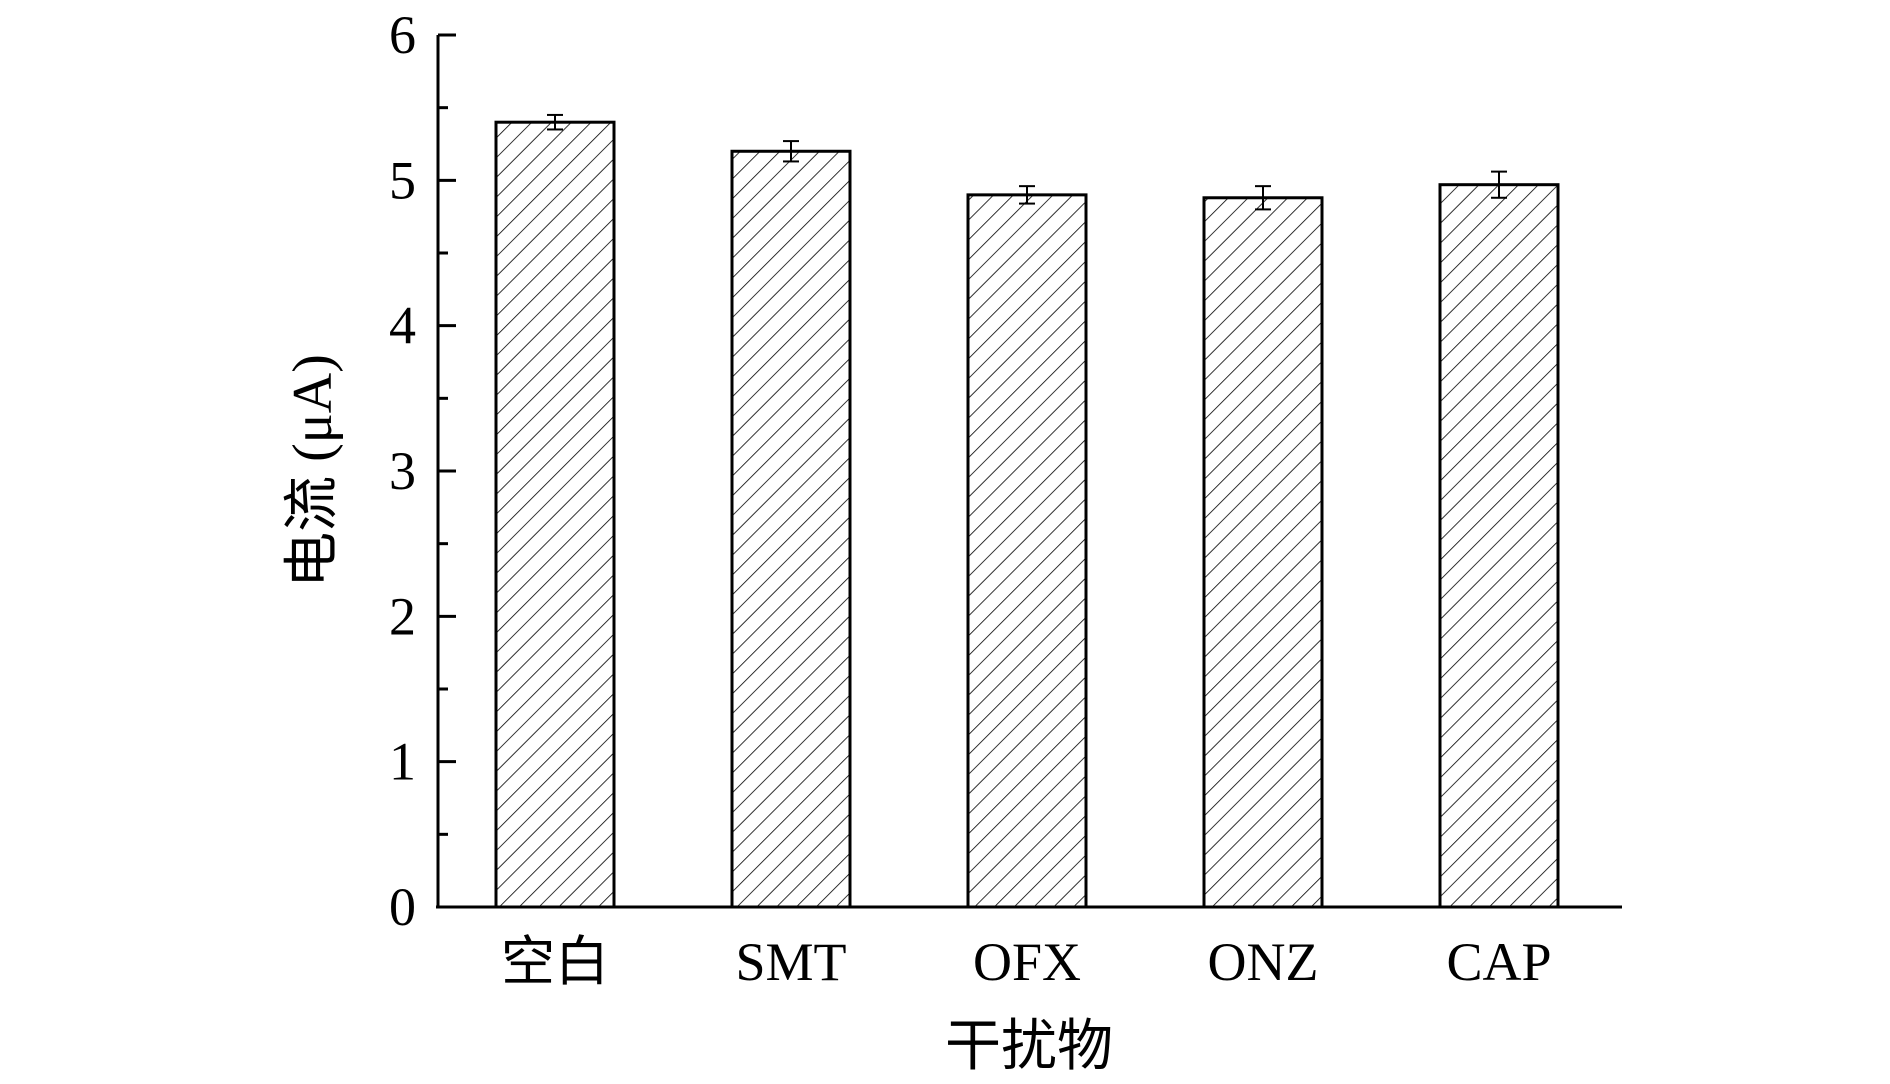  I want to click on y-tick-label-6: 6, so click(402, 35).